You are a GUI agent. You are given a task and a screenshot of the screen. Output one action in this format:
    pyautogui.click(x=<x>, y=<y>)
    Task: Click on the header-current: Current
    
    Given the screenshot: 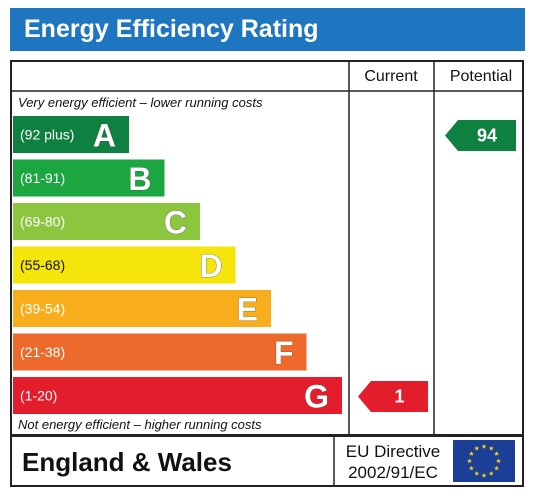 What is the action you would take?
    pyautogui.click(x=391, y=76)
    